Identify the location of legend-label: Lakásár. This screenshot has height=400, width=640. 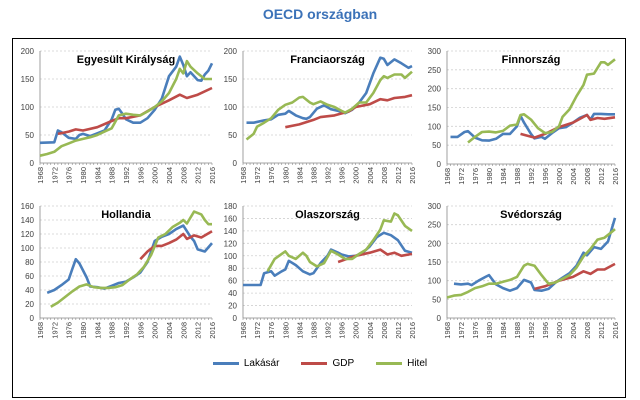
(261, 363).